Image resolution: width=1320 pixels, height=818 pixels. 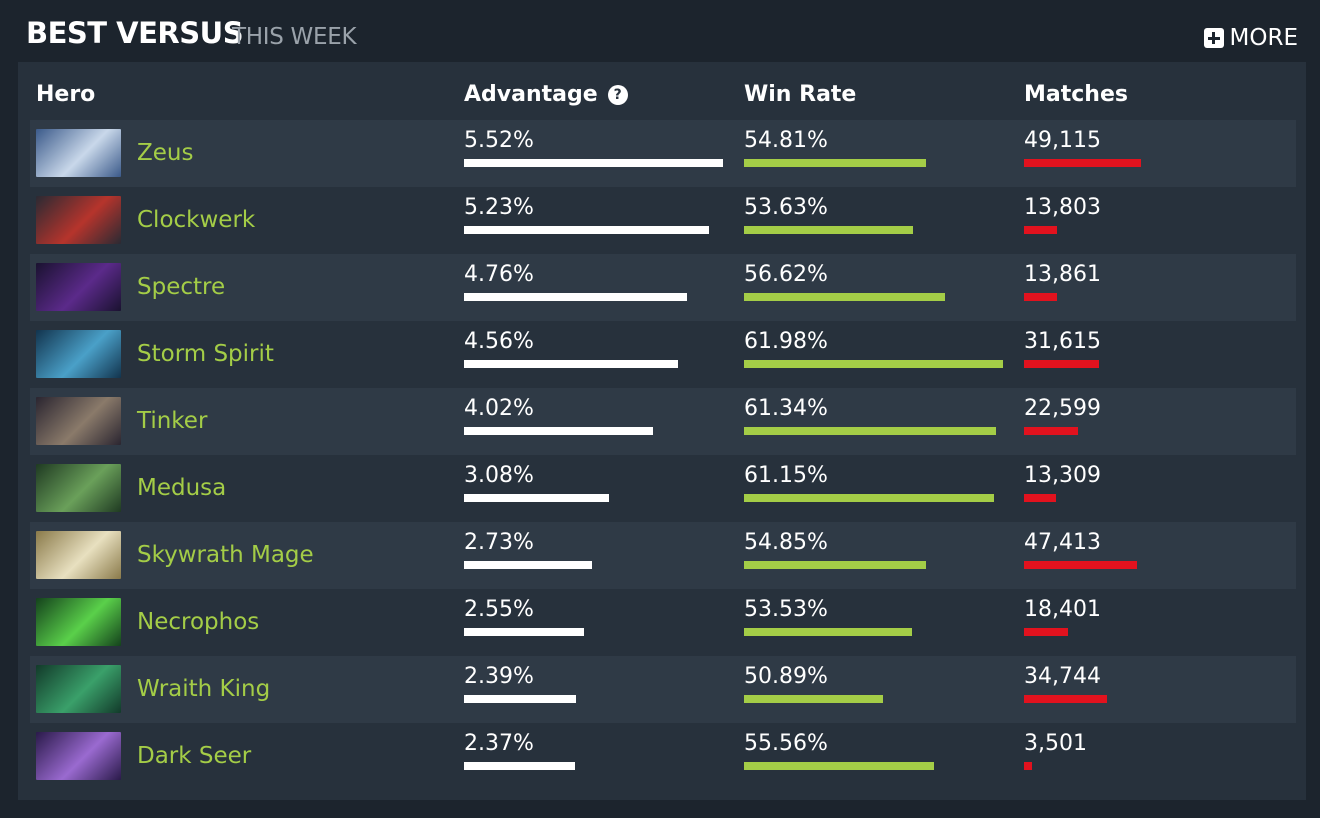 I want to click on advantage-value: 5.23%, so click(x=499, y=207).